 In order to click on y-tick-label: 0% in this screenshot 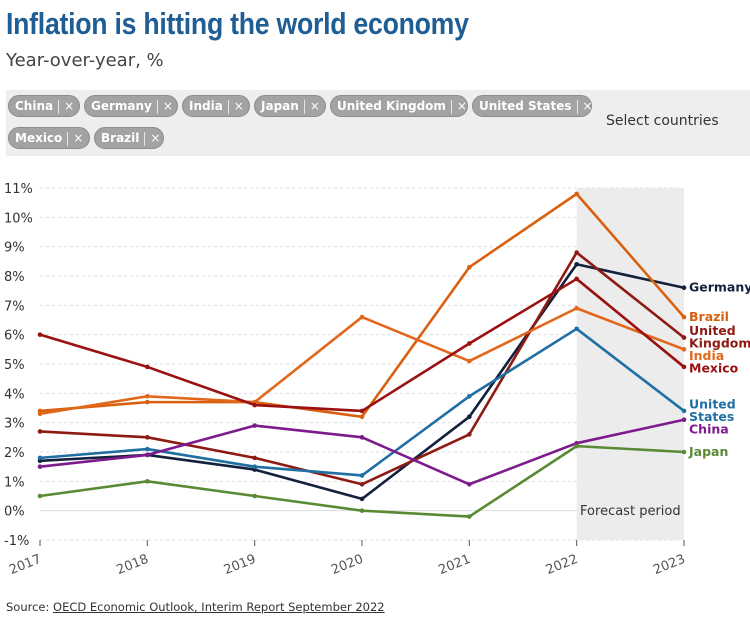, I will do `click(14, 512)`.